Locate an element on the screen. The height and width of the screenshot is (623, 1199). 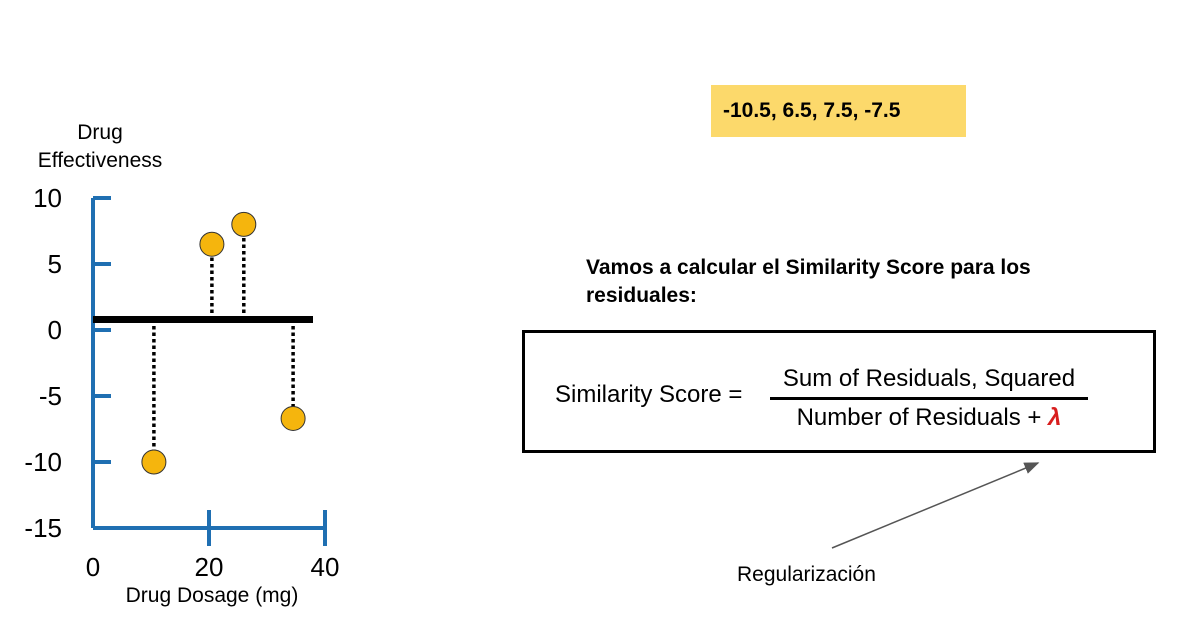
x-axis-label: Drug Dosage (mg) is located at coordinates (212, 595).